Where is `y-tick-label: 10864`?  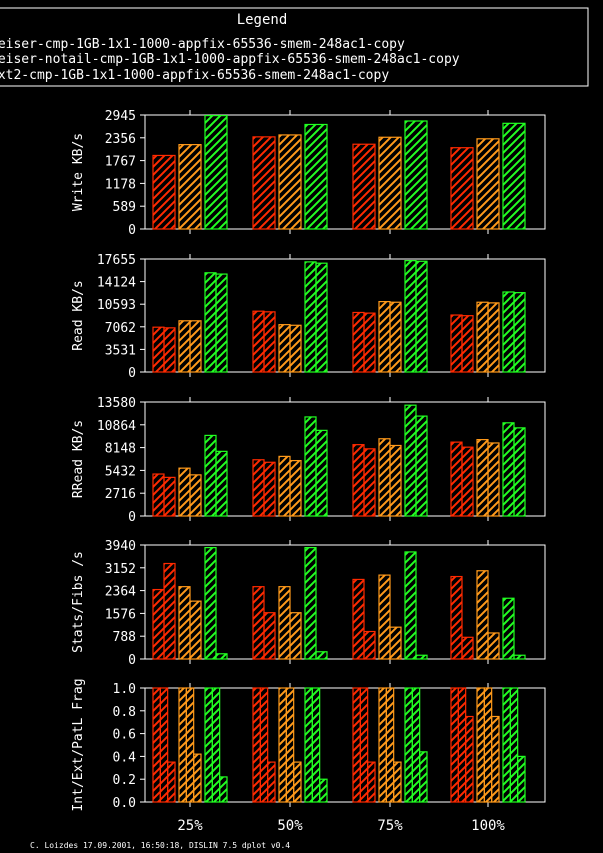 y-tick-label: 10864 is located at coordinates (116, 426).